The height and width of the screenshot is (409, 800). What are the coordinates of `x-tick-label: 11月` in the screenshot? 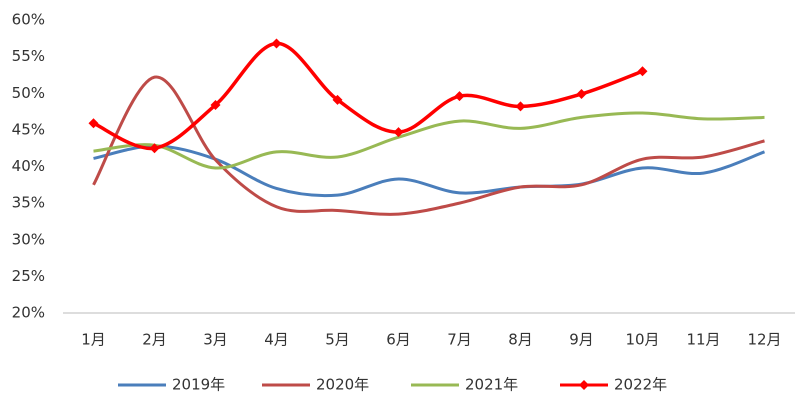 It's located at (703, 340).